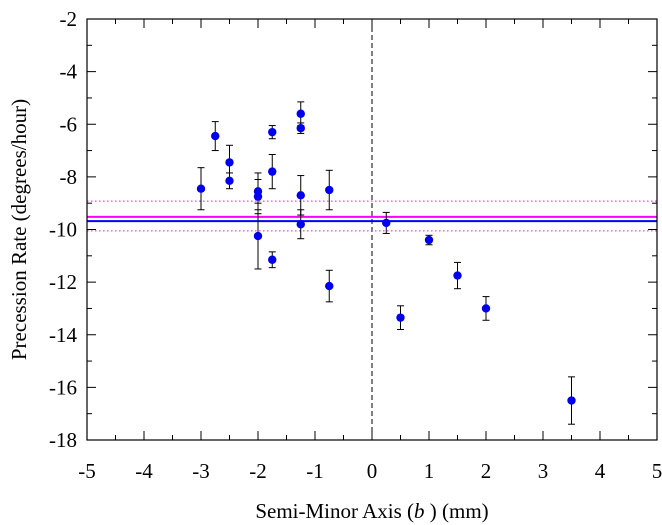 This screenshot has width=662, height=525. Describe the element at coordinates (429, 471) in the screenshot. I see `x-tick-label: 1` at that location.